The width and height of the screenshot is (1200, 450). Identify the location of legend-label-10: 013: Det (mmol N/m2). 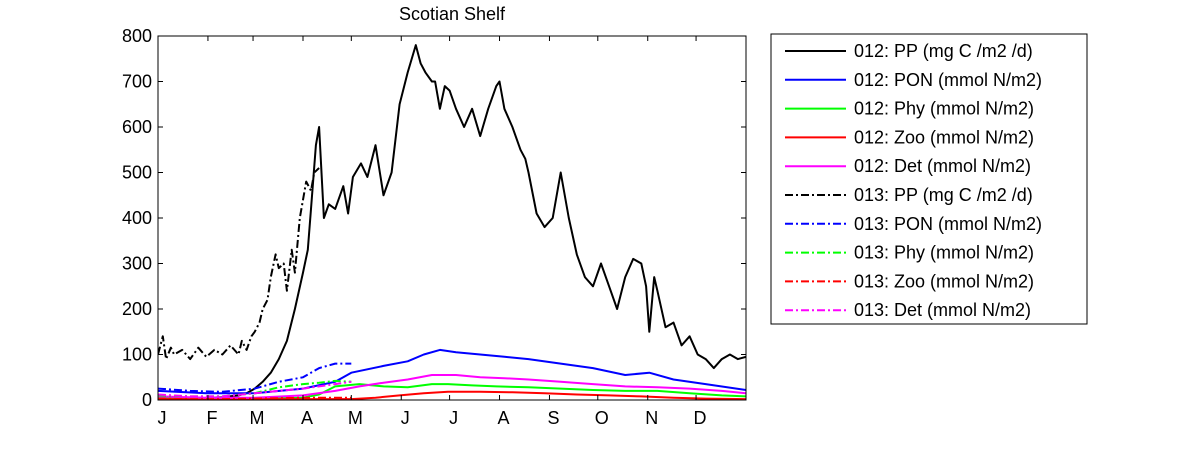
(942, 310).